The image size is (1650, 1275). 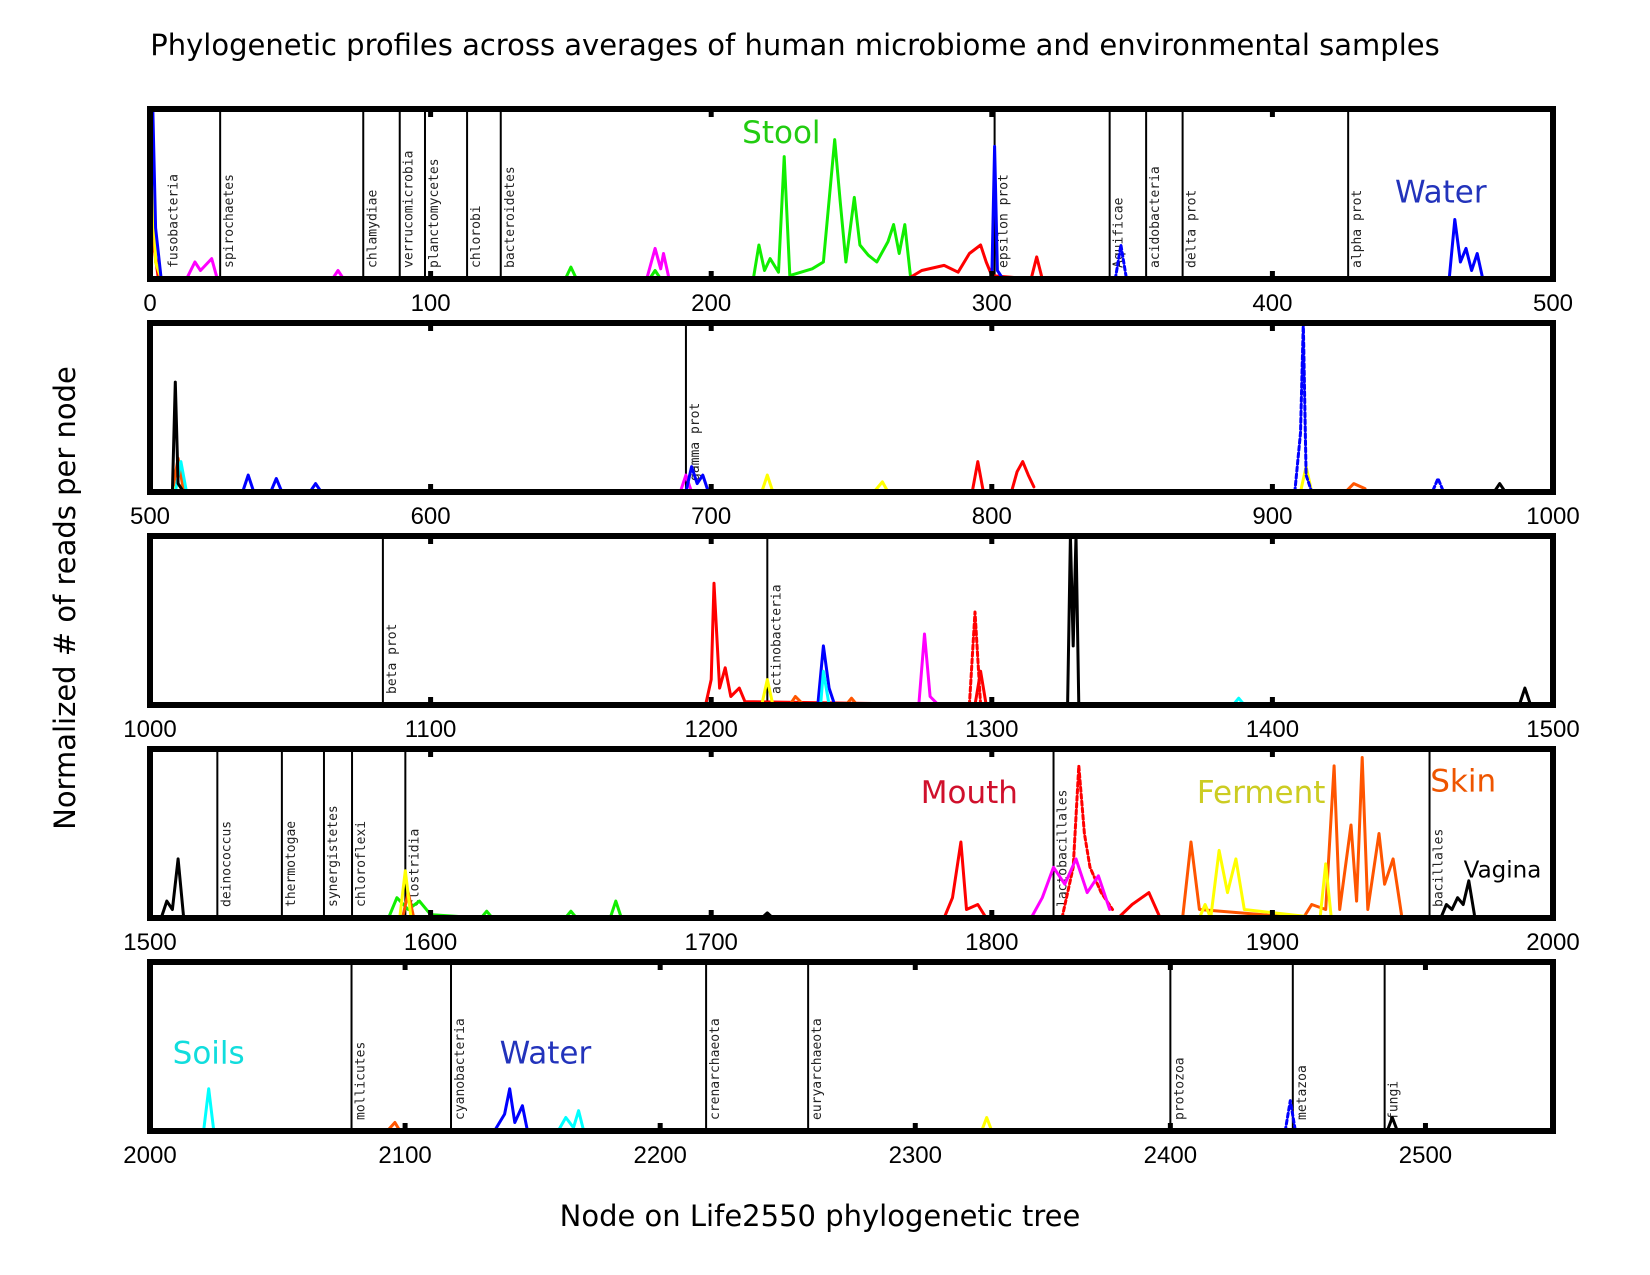 What do you see at coordinates (1357, 229) in the screenshot?
I see `clade-label: alpha prot` at bounding box center [1357, 229].